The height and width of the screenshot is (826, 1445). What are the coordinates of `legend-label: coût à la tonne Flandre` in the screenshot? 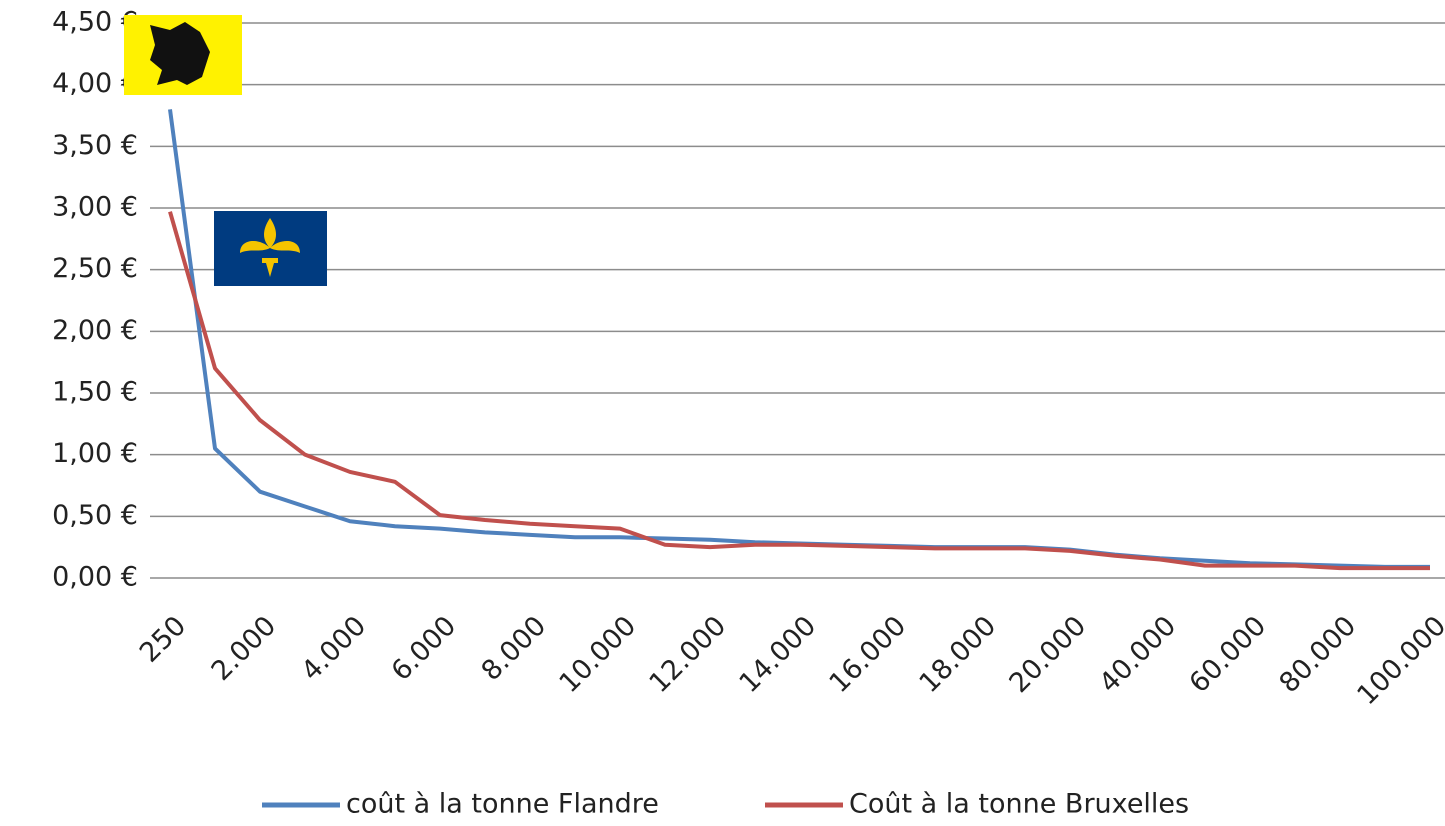 It's located at (502, 804).